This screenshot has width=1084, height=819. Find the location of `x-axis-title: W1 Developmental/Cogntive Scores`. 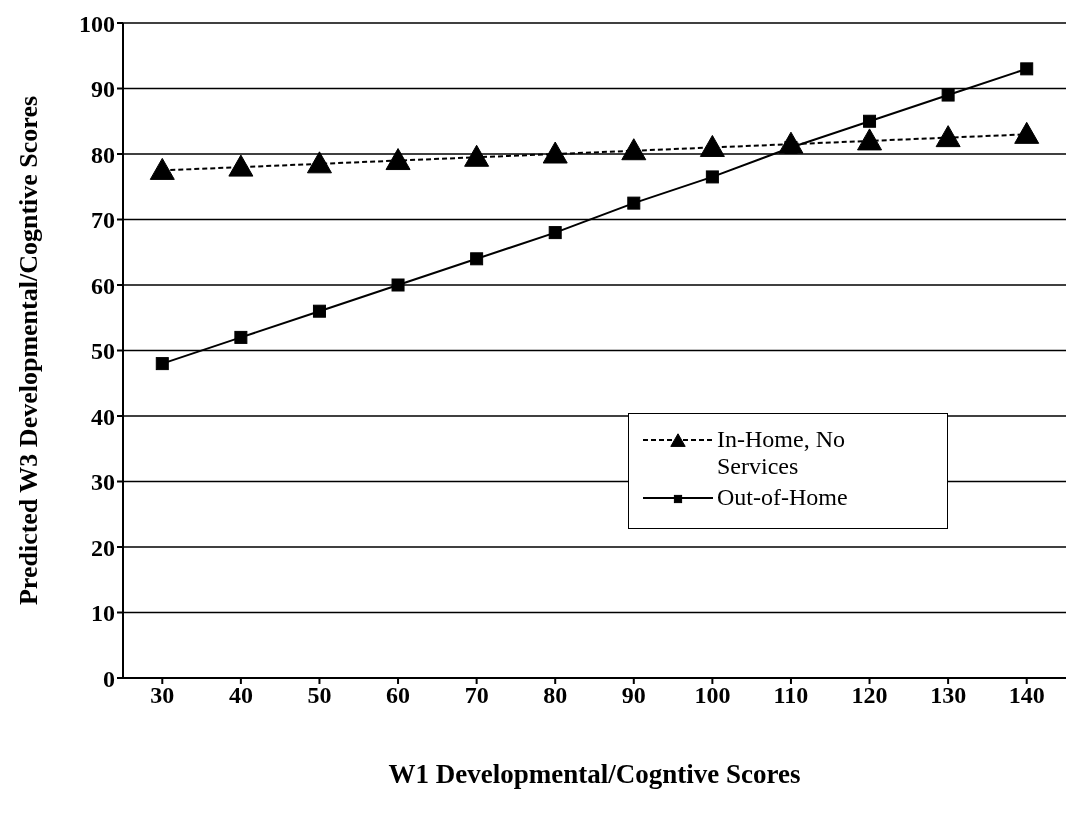

x-axis-title: W1 Developmental/Cogntive Scores is located at coordinates (594, 774).